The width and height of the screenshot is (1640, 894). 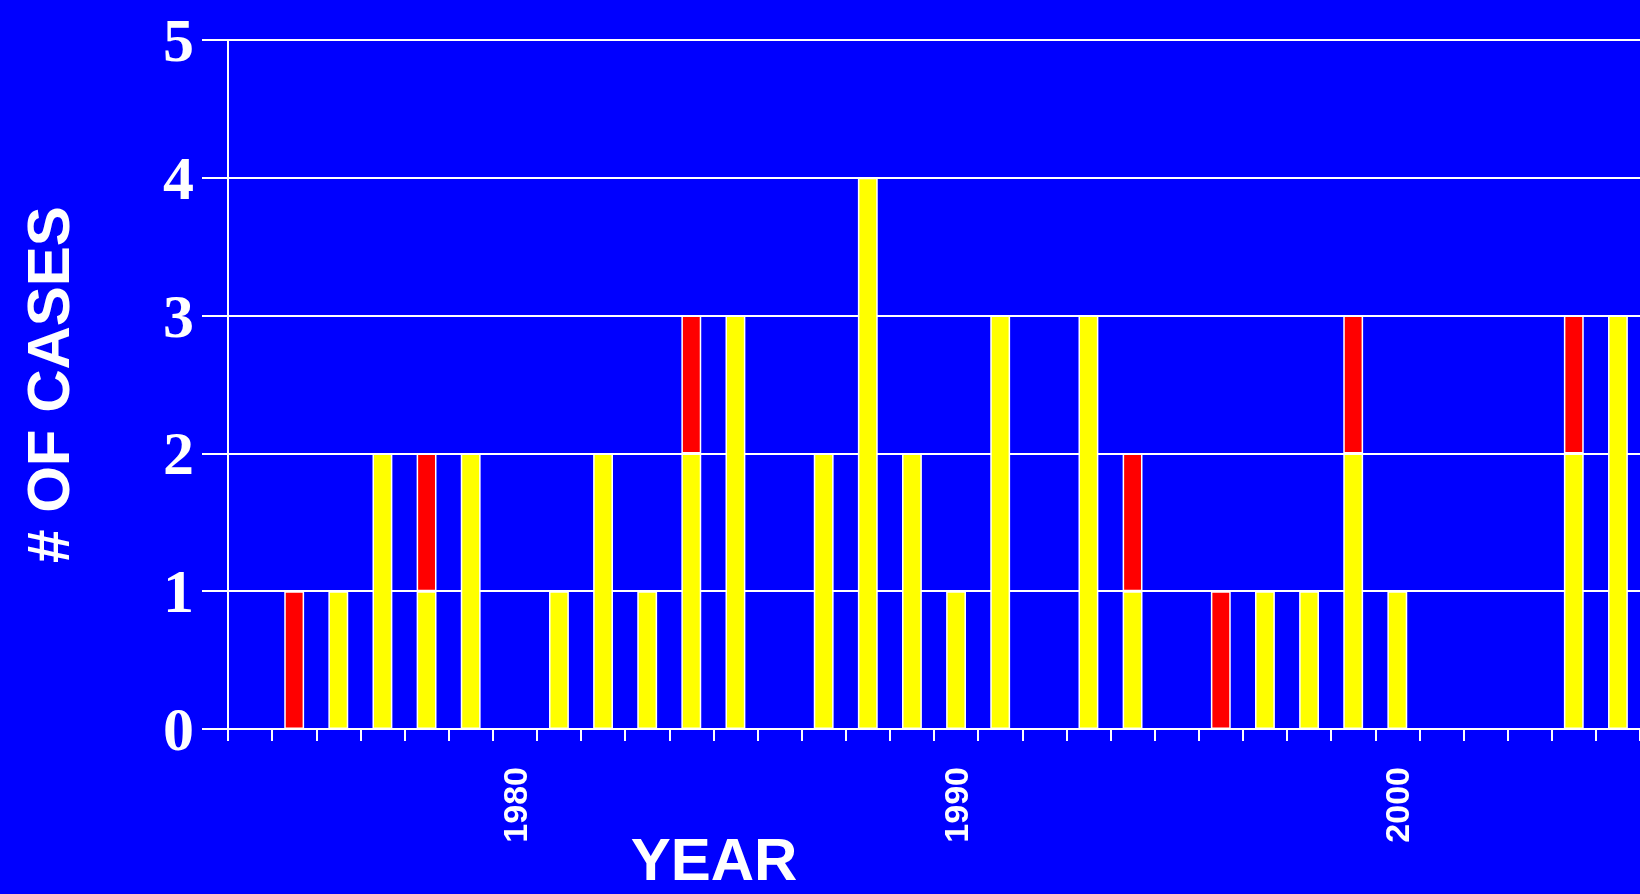 What do you see at coordinates (178, 591) in the screenshot?
I see `y-tick-label: 1` at bounding box center [178, 591].